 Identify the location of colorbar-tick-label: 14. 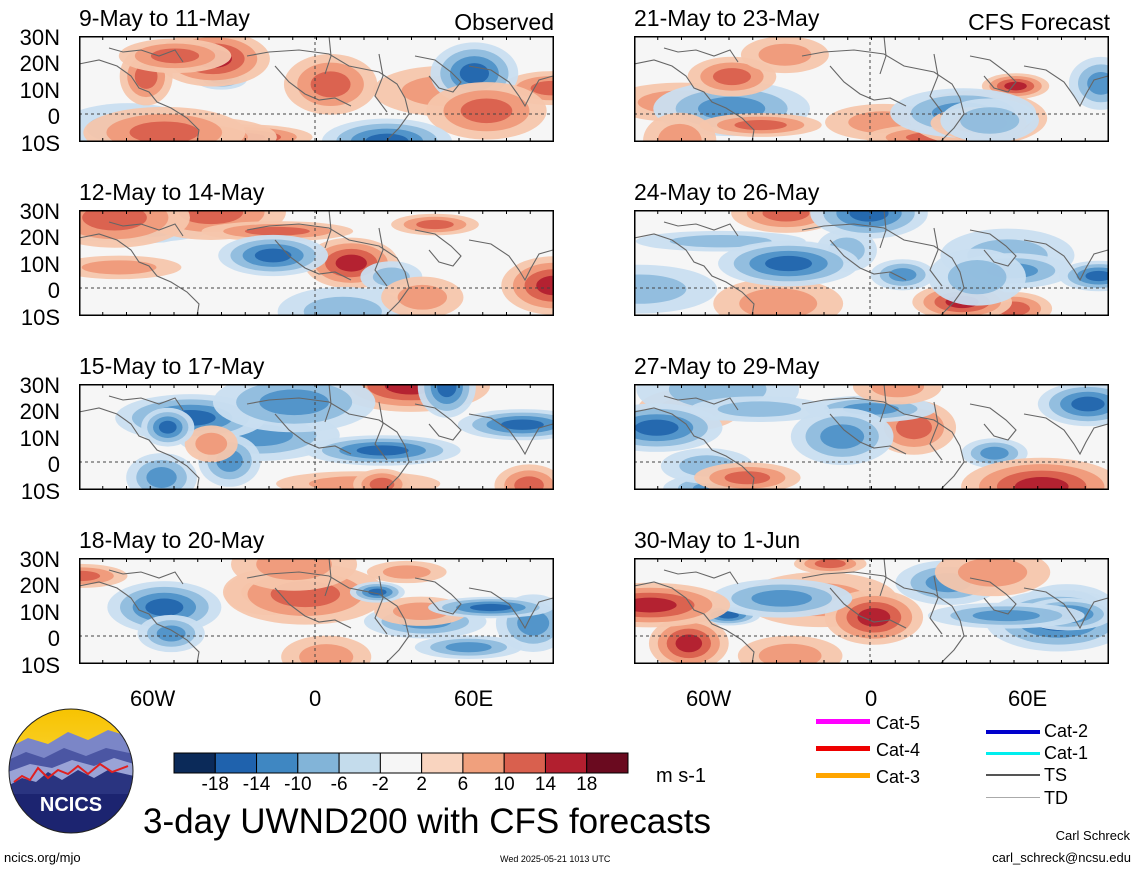
(545, 784).